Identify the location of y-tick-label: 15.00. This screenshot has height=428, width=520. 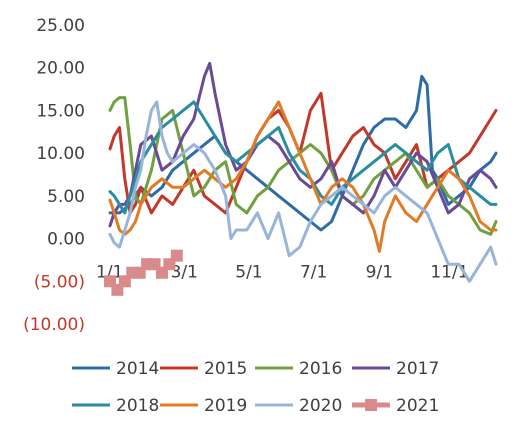
(60, 111).